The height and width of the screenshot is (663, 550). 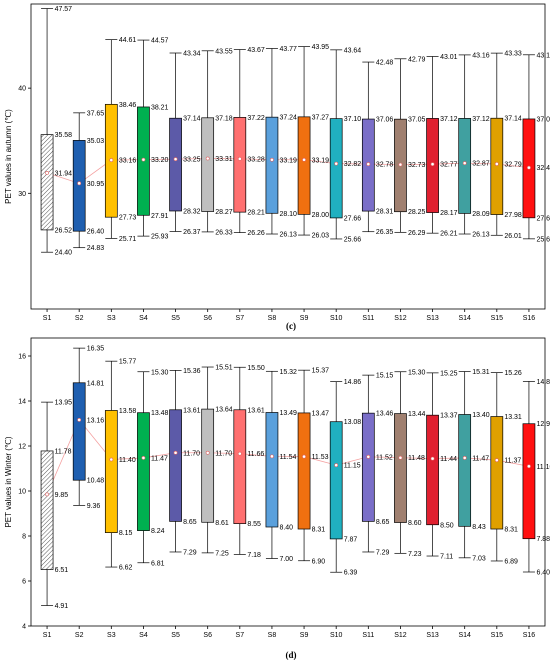 What do you see at coordinates (22, 492) in the screenshot?
I see `y-tick-label: 10` at bounding box center [22, 492].